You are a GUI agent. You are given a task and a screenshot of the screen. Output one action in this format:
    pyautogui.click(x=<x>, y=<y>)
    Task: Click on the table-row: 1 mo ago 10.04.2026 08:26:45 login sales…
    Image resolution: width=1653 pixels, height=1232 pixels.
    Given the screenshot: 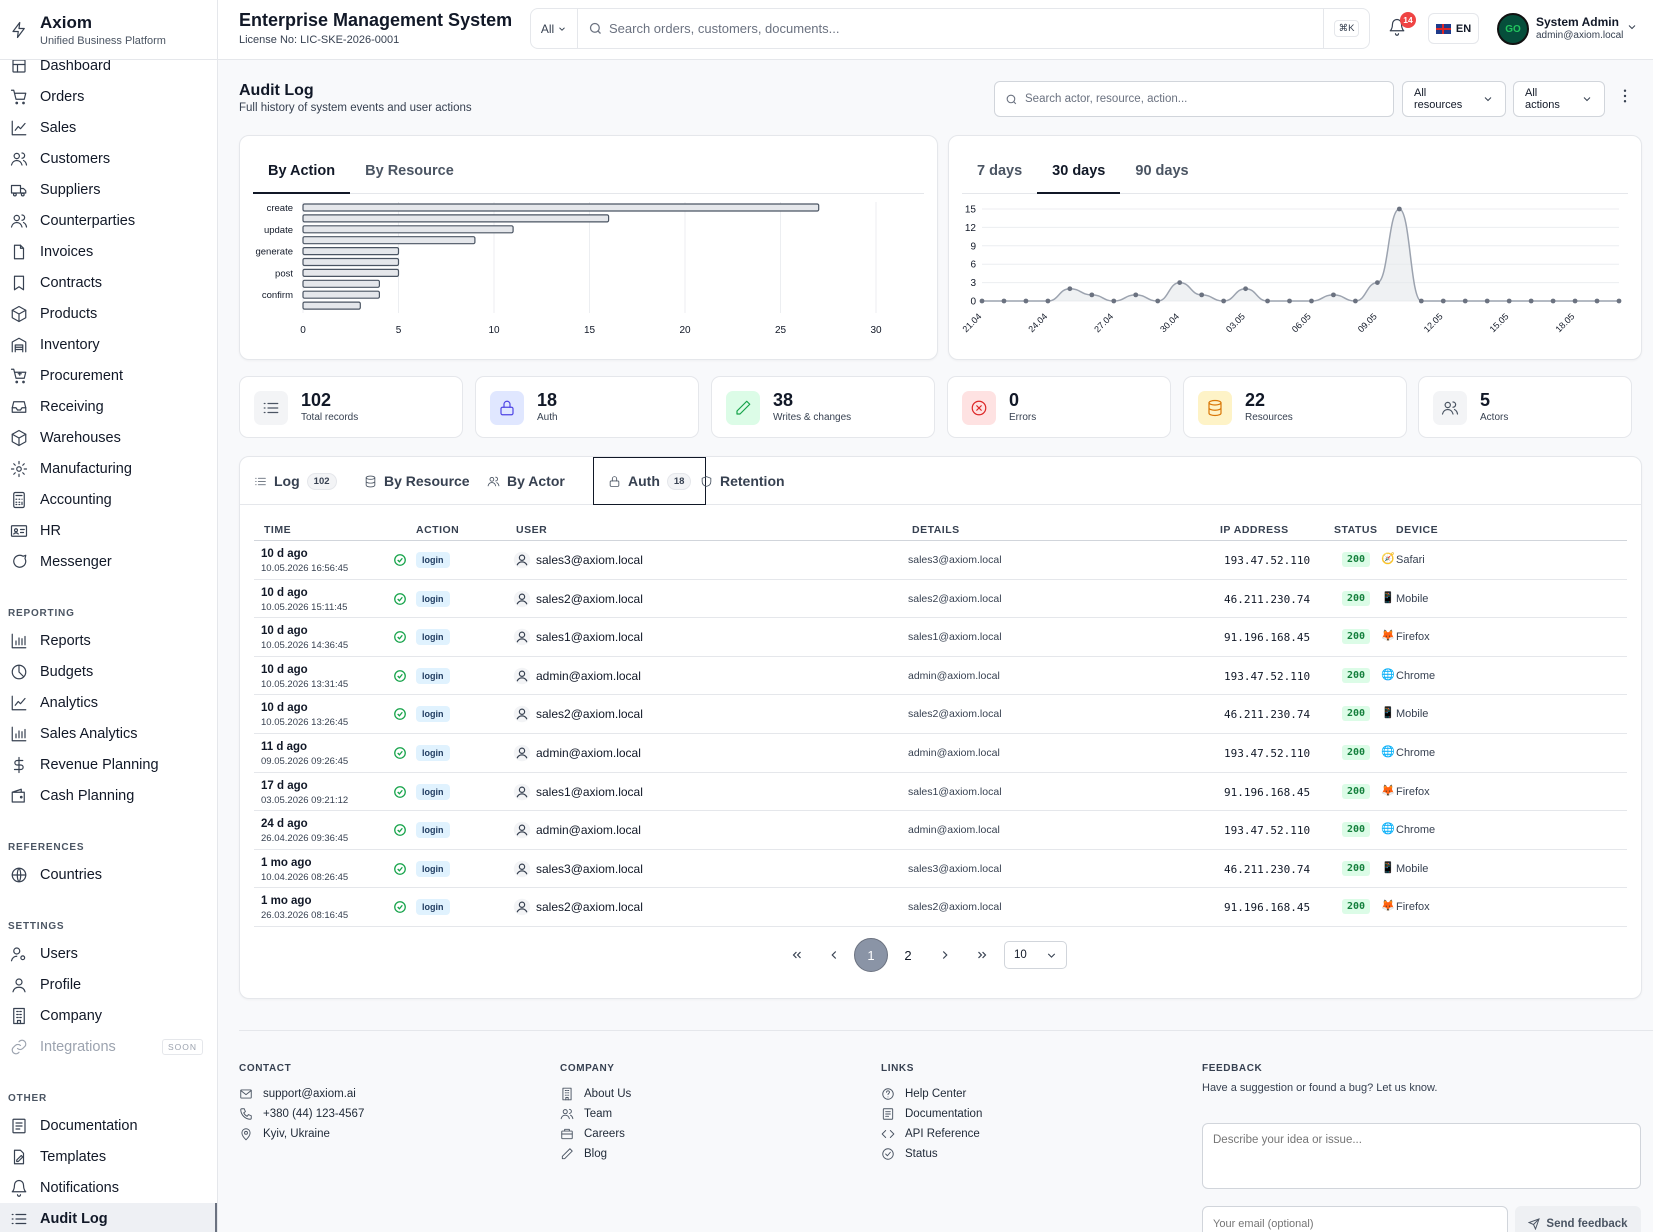 What is the action you would take?
    pyautogui.click(x=940, y=869)
    